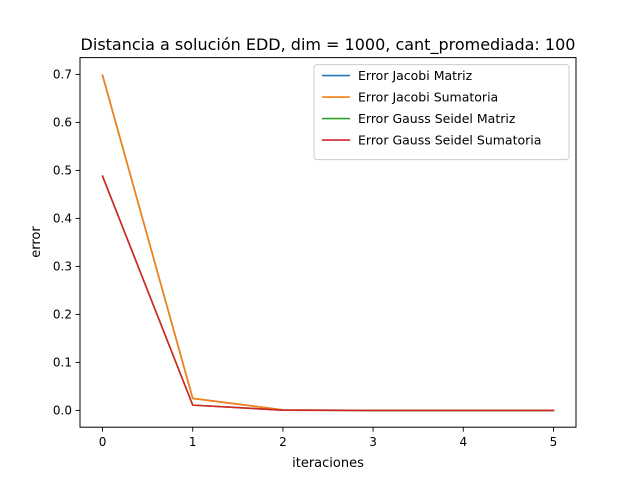 The height and width of the screenshot is (480, 640). I want to click on x-axis: 0 1 2 3 4 5, so click(328, 438).